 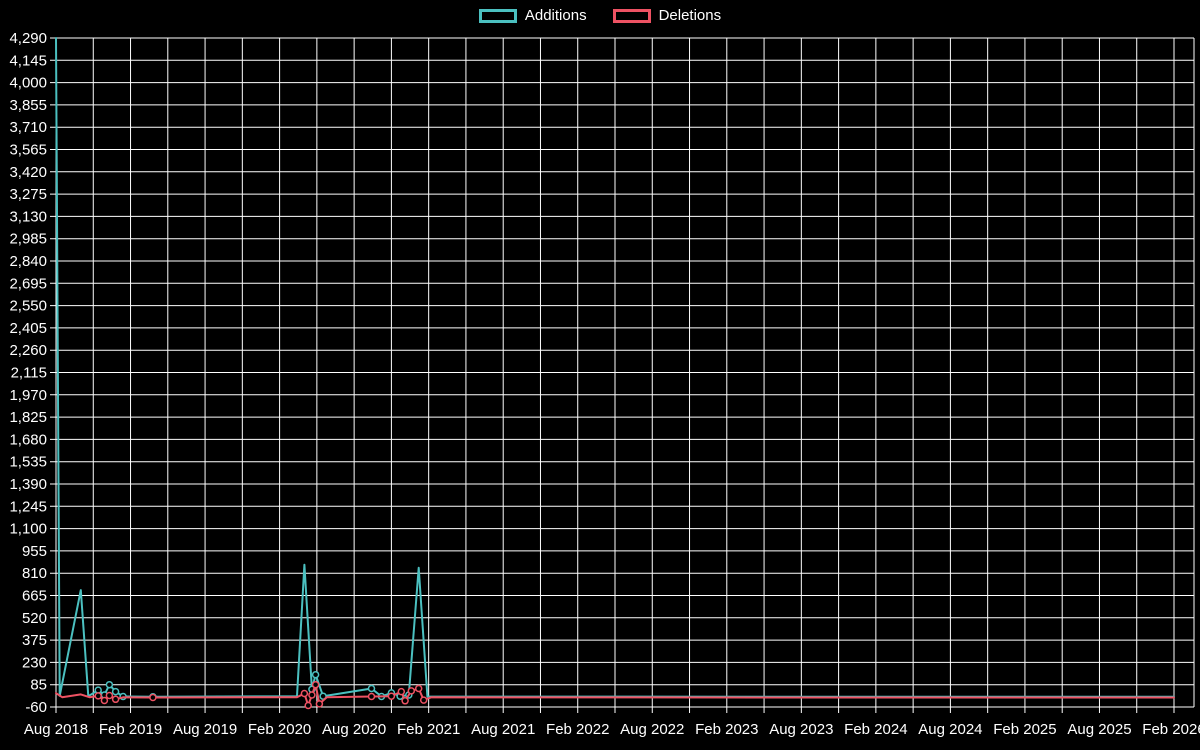 What do you see at coordinates (34, 640) in the screenshot?
I see `y-tick-label: 375` at bounding box center [34, 640].